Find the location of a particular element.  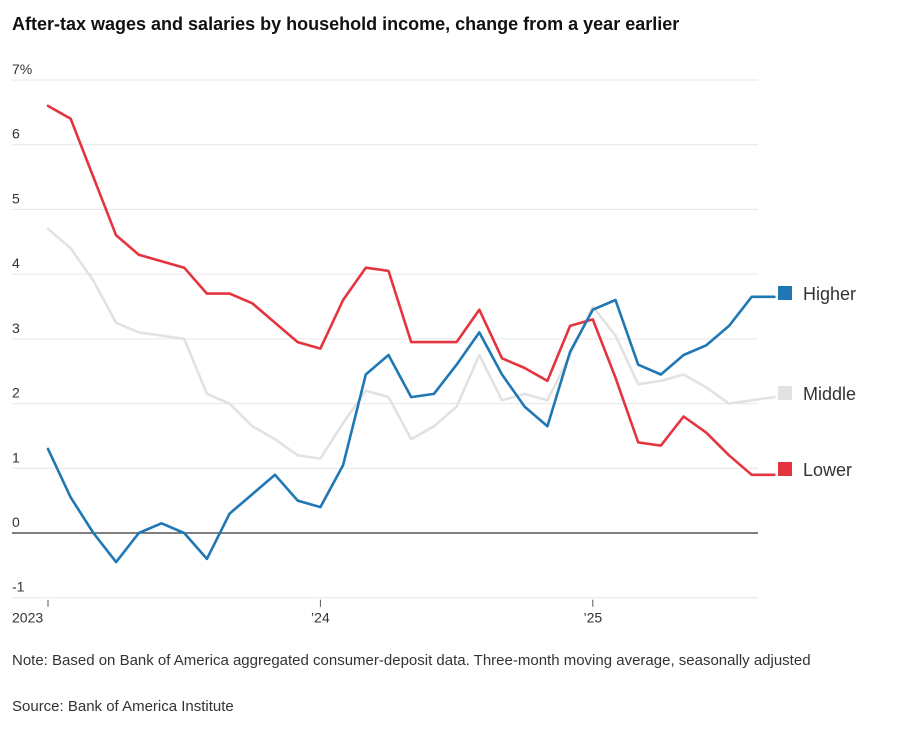

y-tick-label: 1 is located at coordinates (16, 457).